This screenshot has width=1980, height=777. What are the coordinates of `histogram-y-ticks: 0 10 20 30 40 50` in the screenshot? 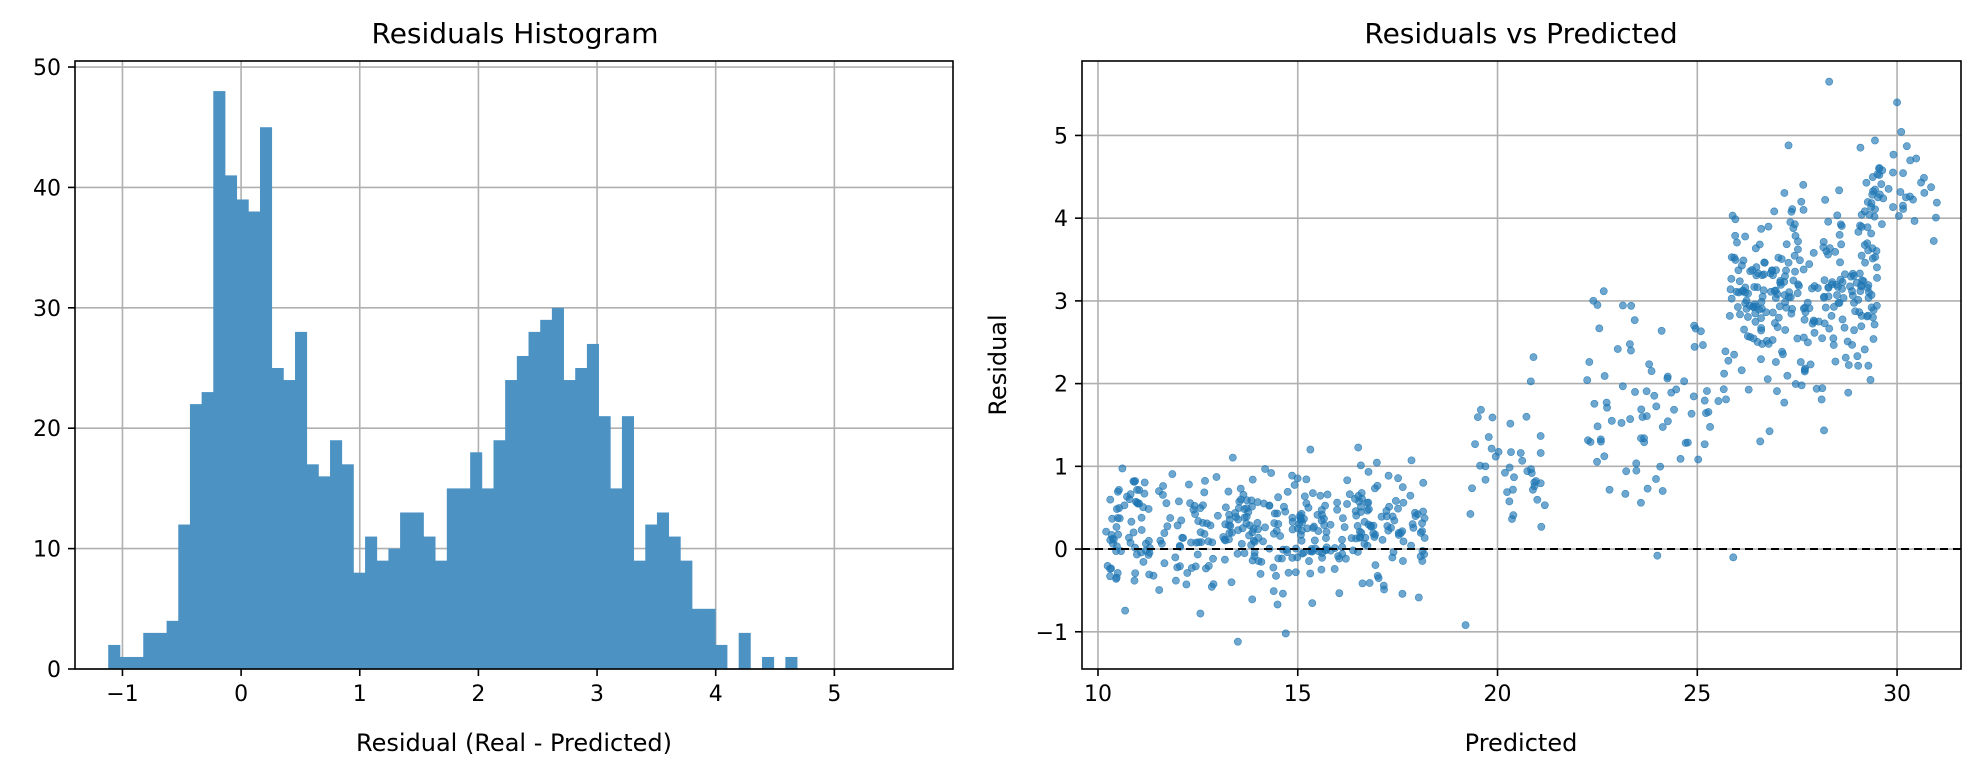 It's located at (54, 369).